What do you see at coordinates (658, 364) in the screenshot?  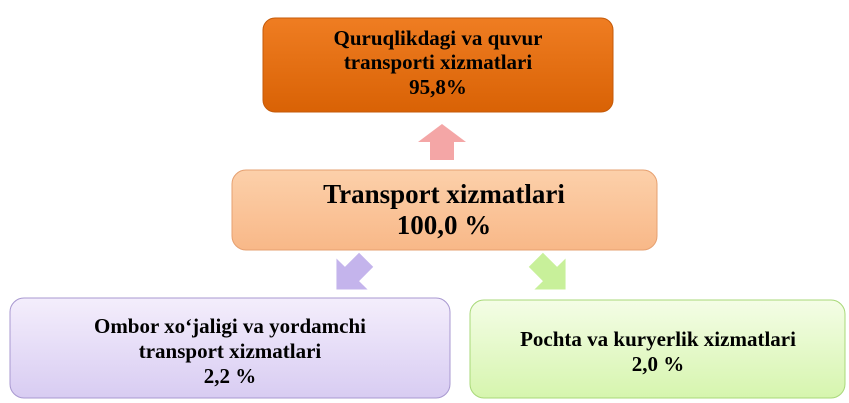 I see `right-value: 2,0 %` at bounding box center [658, 364].